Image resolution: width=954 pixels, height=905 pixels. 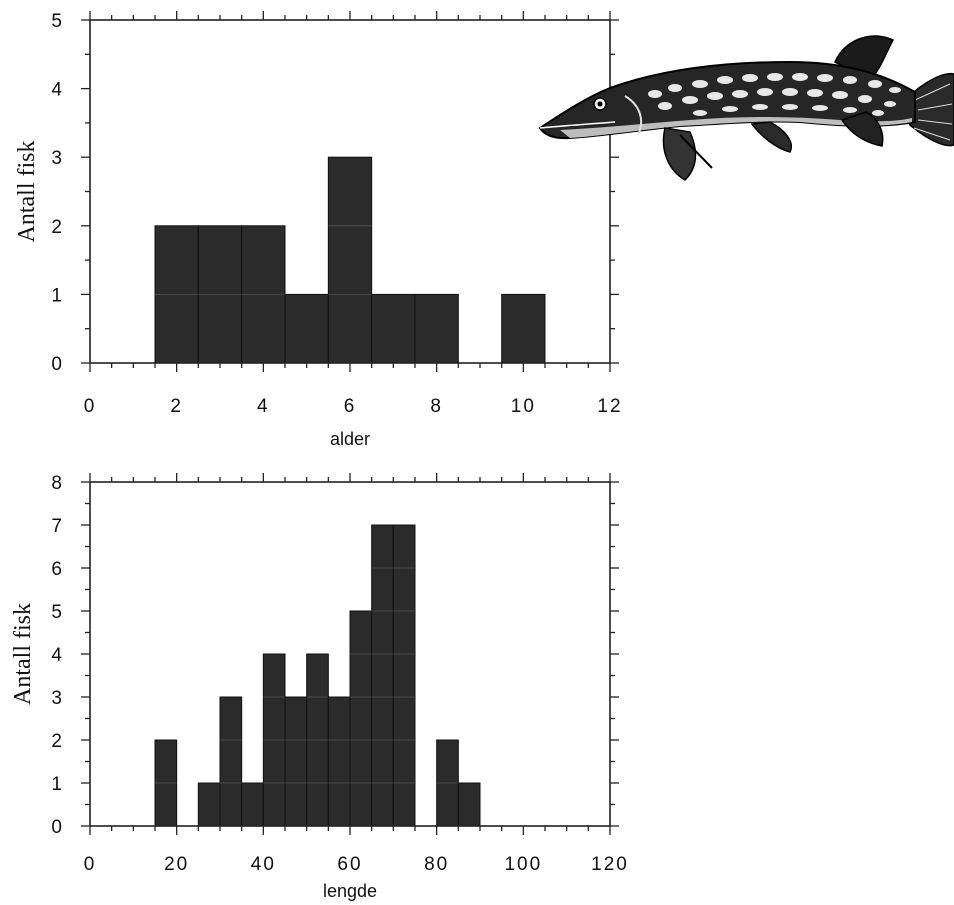 I want to click on x-tick-label: 60, so click(x=349, y=864).